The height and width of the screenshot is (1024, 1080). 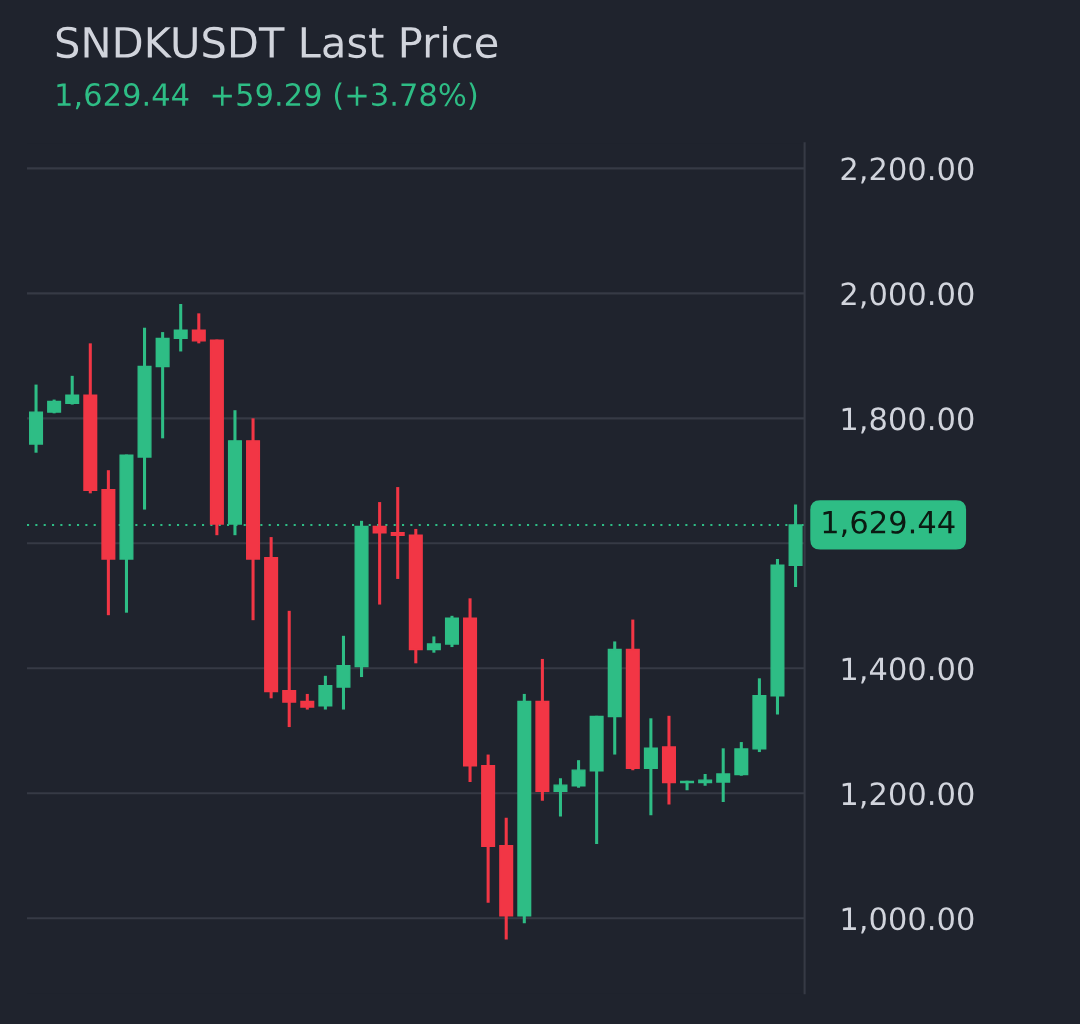 I want to click on chart-subtitle: 1,629.44 +59.29 (+3.78%), so click(x=267, y=96).